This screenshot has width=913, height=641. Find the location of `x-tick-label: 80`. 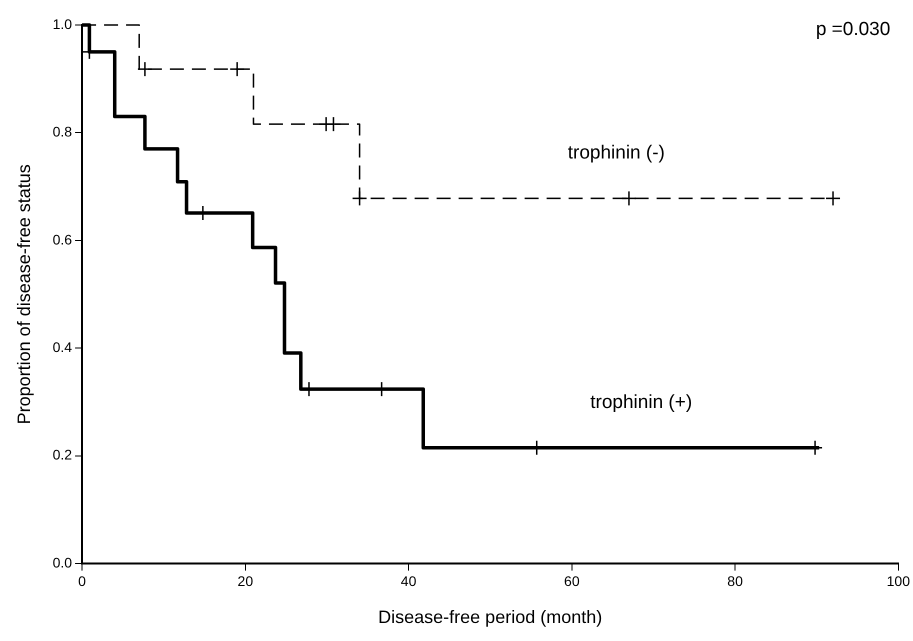

x-tick-label: 80 is located at coordinates (735, 580).